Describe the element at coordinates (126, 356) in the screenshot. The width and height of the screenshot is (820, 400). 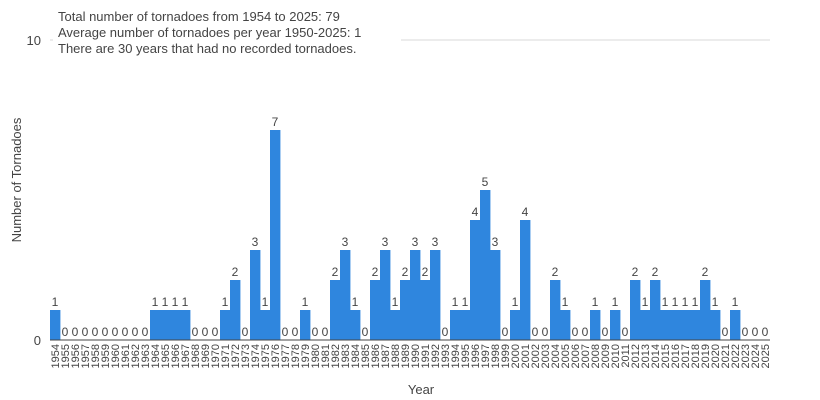
I see `x-tick-label: 1961` at that location.